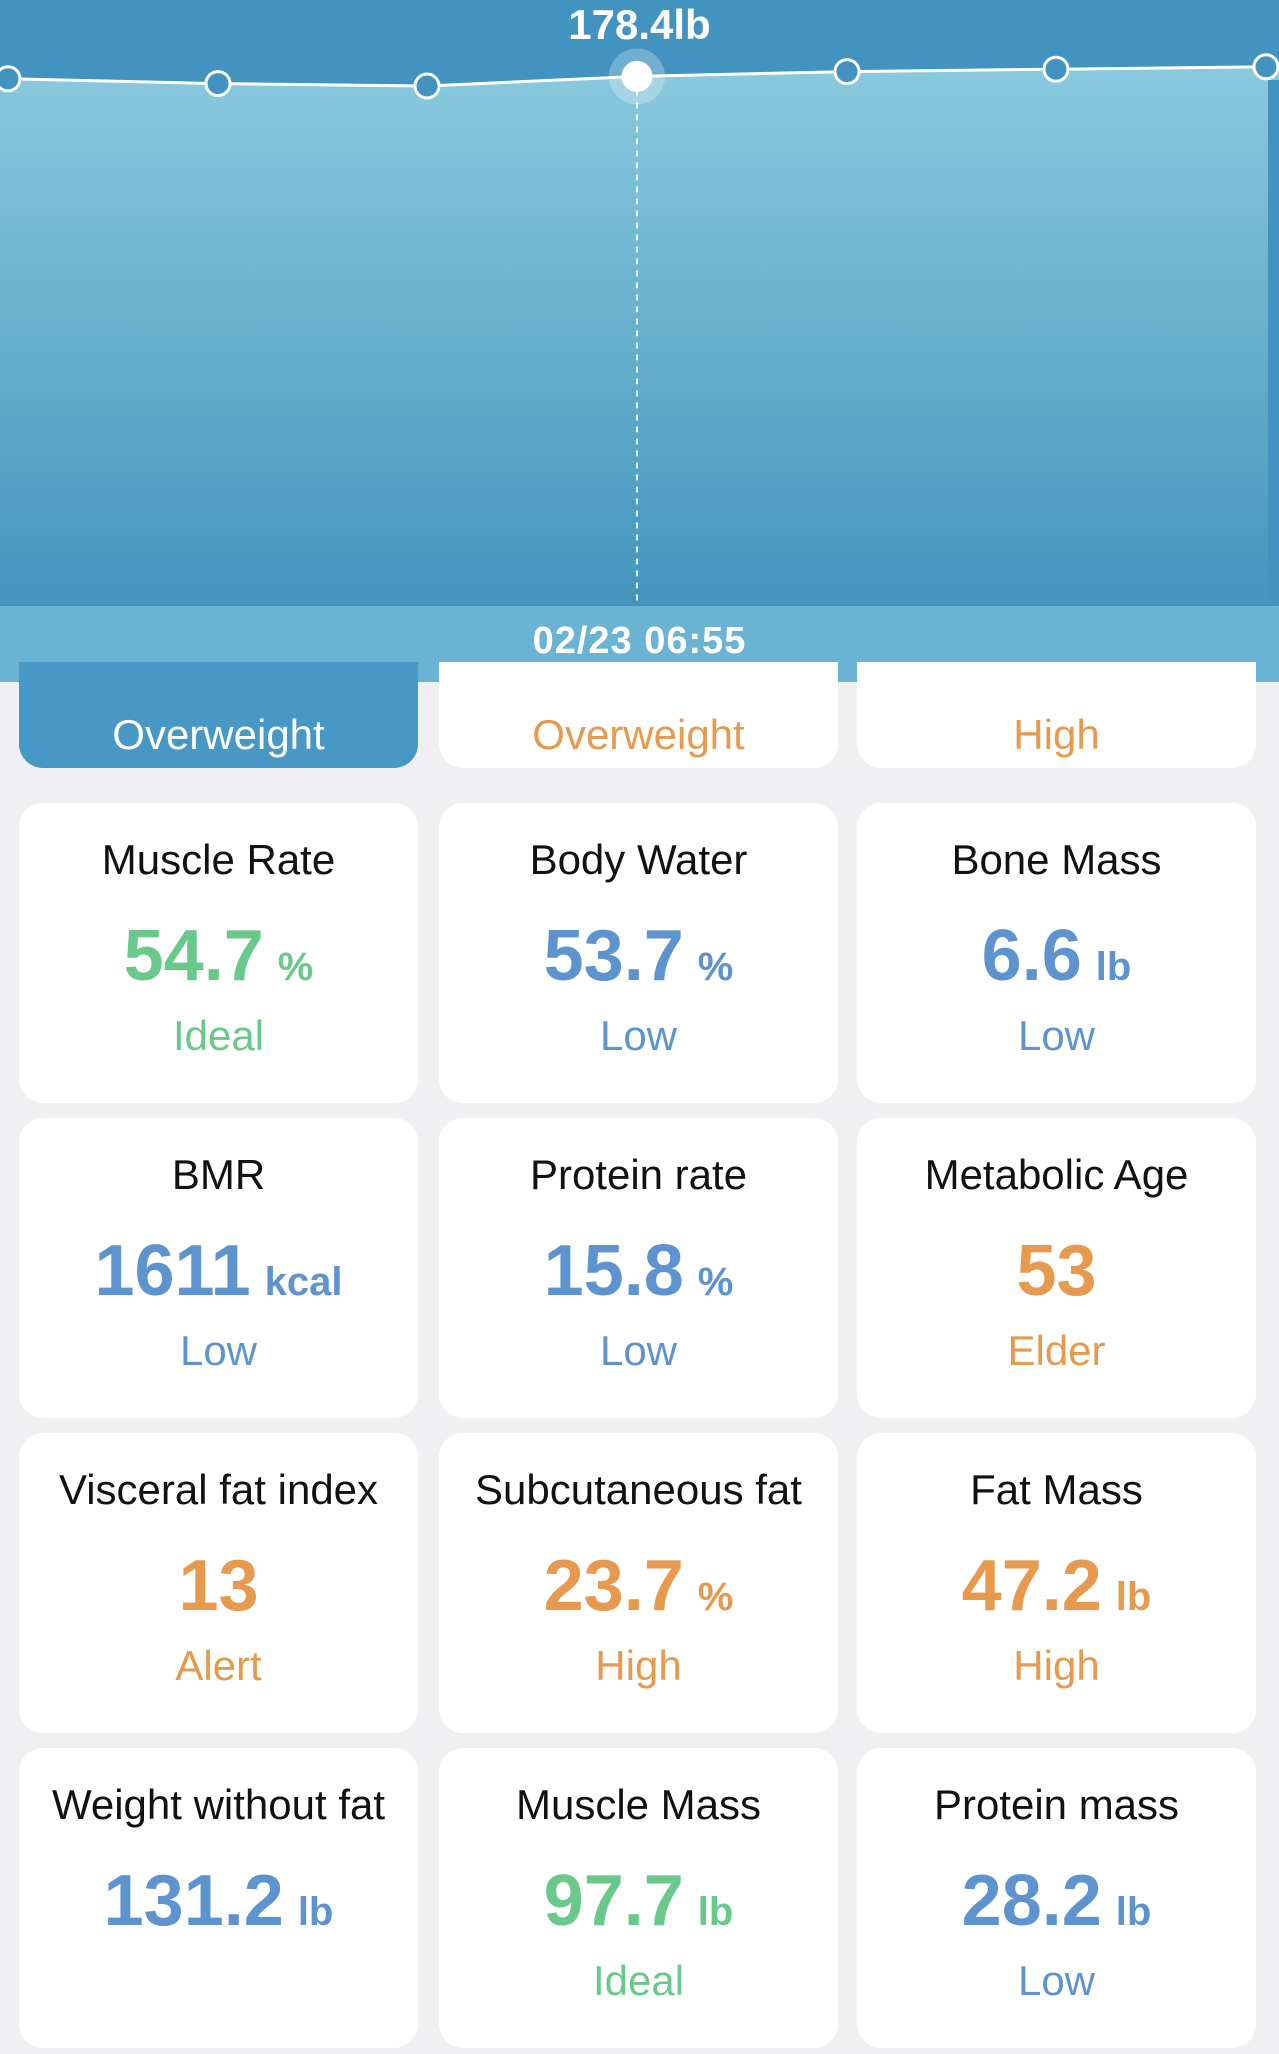  What do you see at coordinates (218, 1175) in the screenshot?
I see `metric-title: BMR` at bounding box center [218, 1175].